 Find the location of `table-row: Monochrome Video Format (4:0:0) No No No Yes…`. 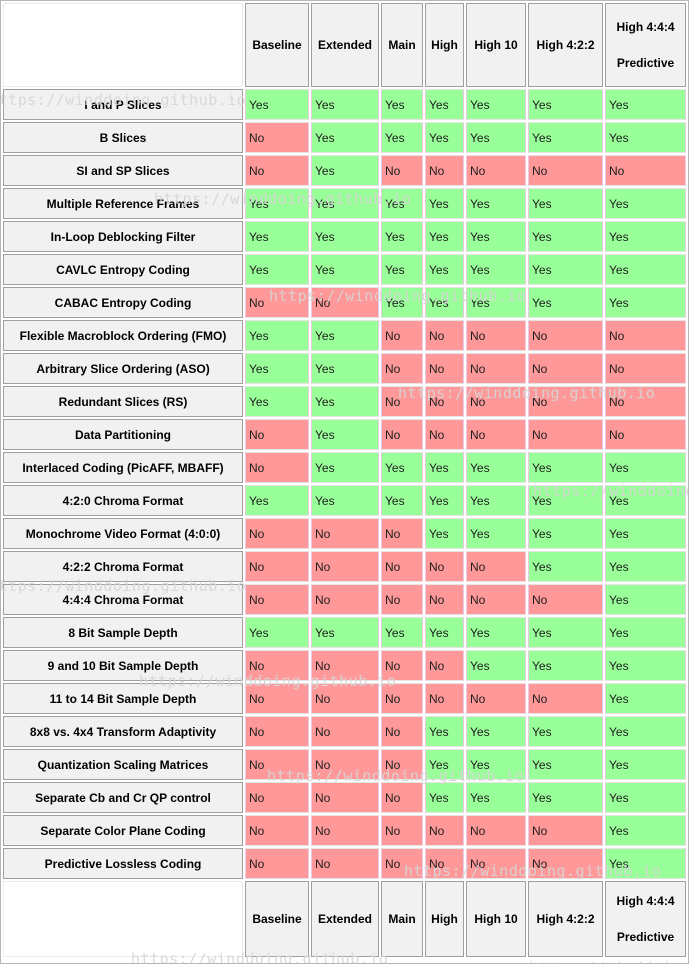

table-row: Monochrome Video Format (4:0:0) No No No Yes… is located at coordinates (344, 533).